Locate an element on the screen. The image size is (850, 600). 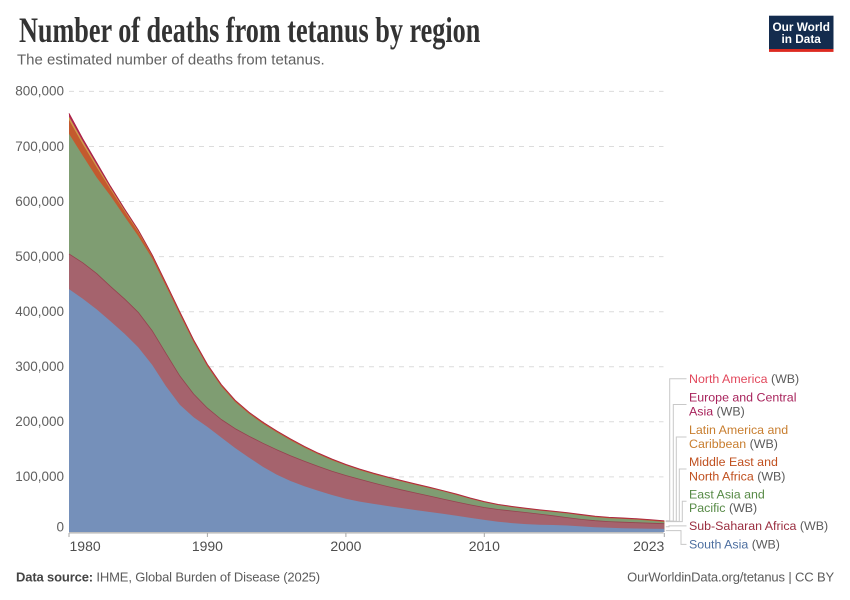
svg-text: in Data is located at coordinates (802, 39).